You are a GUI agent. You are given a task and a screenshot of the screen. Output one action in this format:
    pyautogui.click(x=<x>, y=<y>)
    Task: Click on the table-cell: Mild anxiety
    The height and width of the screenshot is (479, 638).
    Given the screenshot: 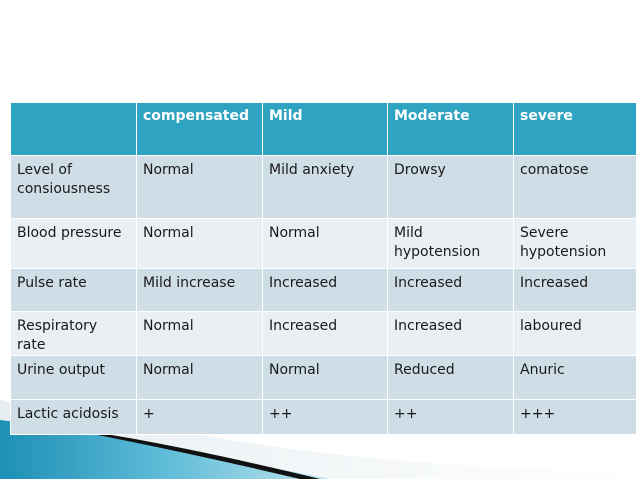 What is the action you would take?
    pyautogui.click(x=325, y=187)
    